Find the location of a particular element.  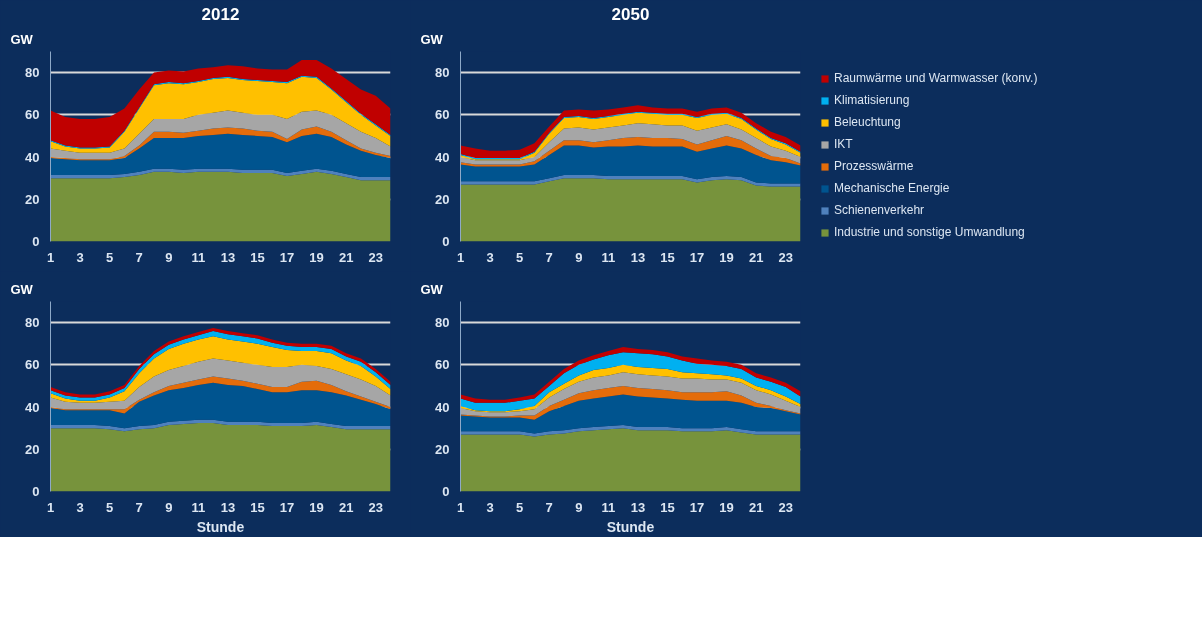

legend-label: Schienenverkehr is located at coordinates (879, 210).